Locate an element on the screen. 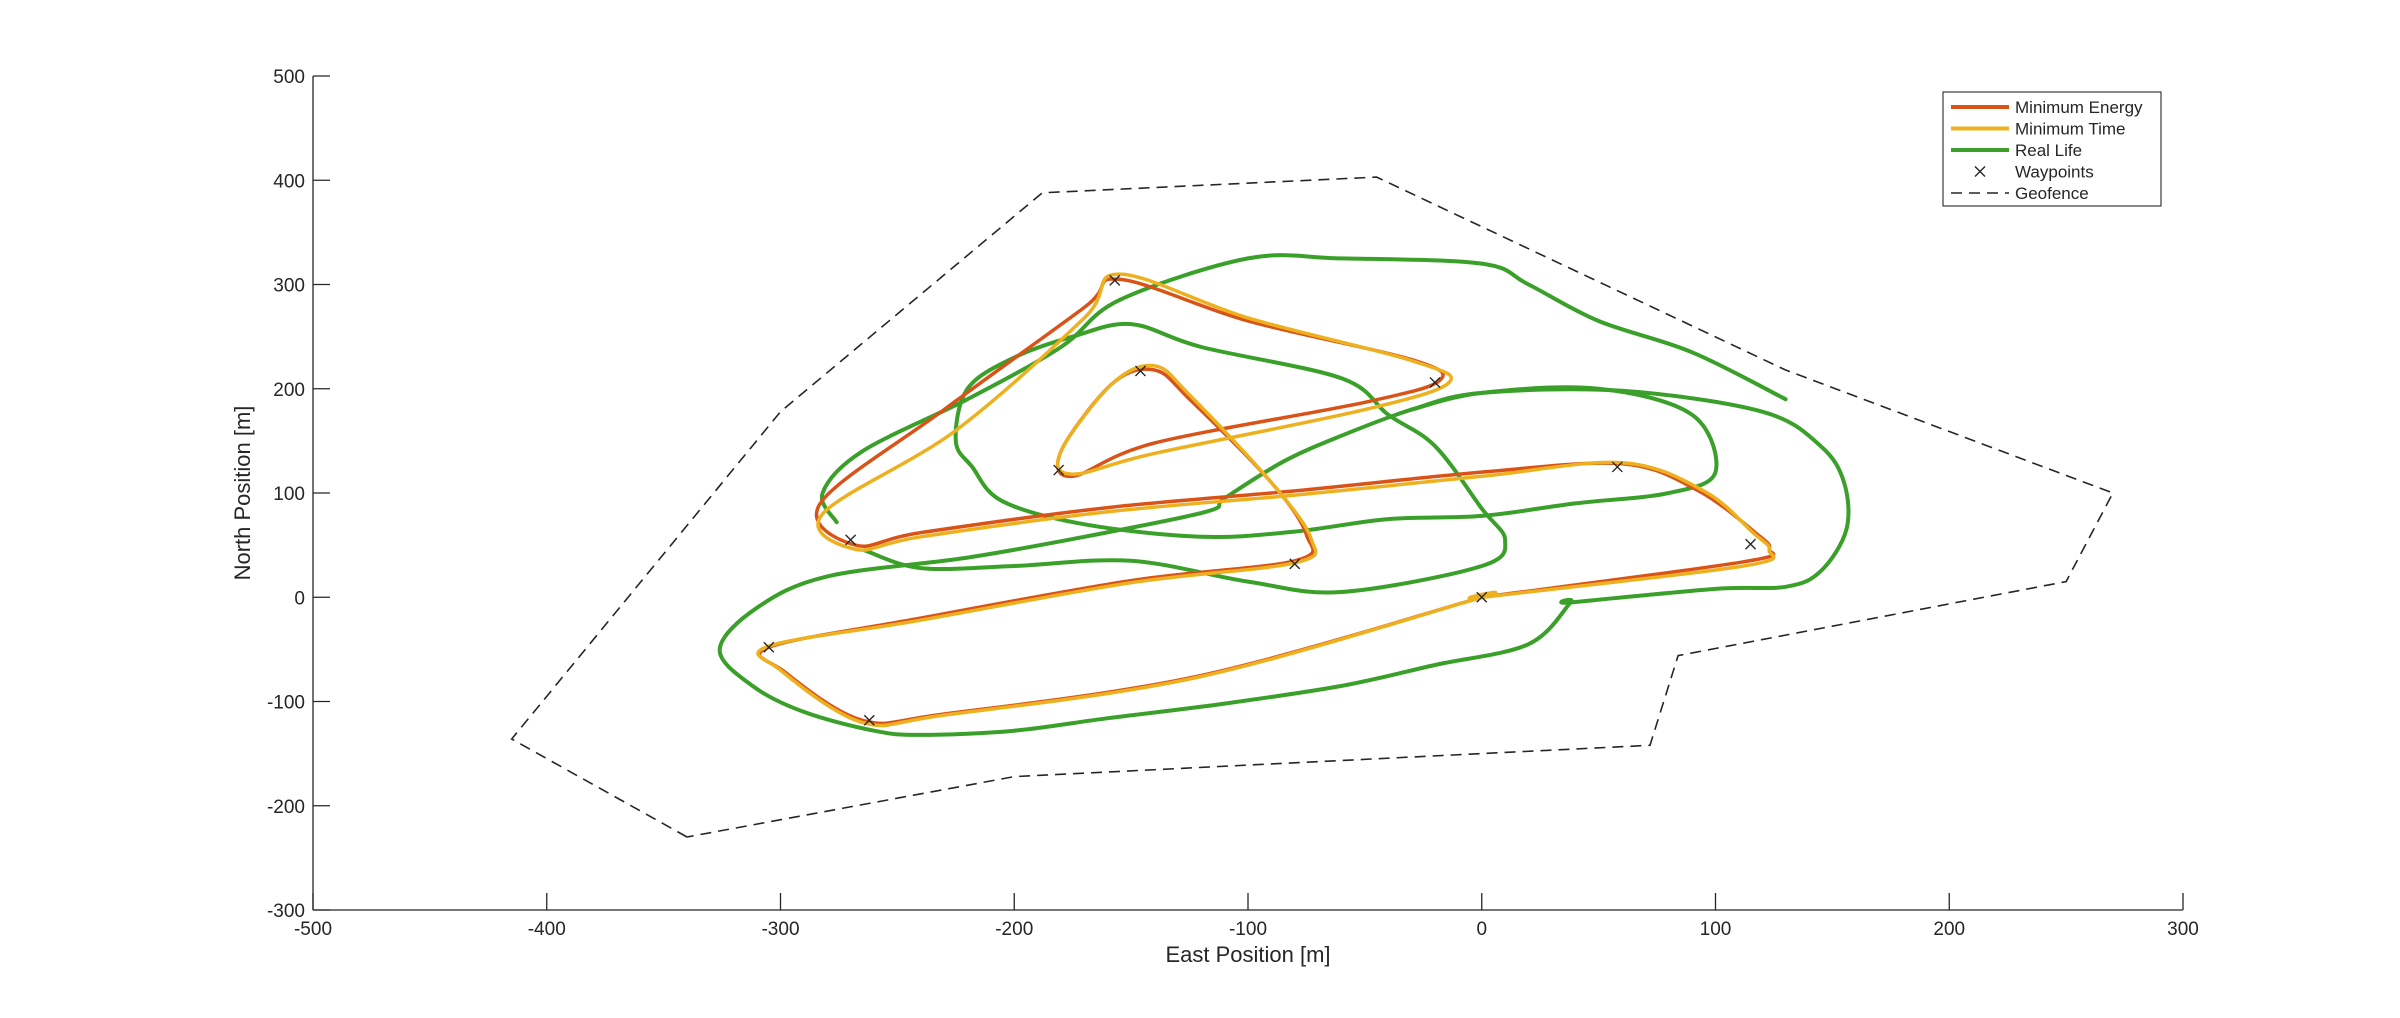 This screenshot has height=1018, width=2400. x-tick-label: -500 is located at coordinates (313, 929).